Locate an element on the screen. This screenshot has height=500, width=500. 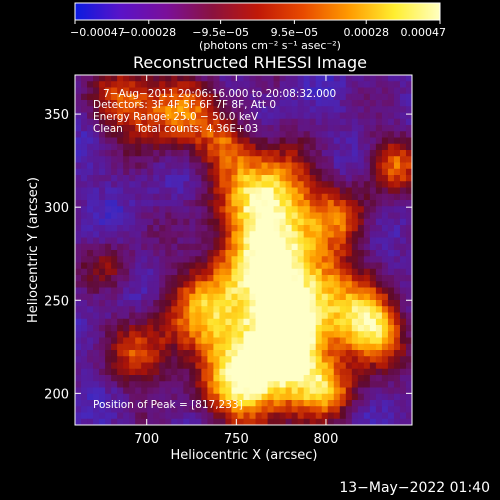
colorbar-tick-label: 0.00047 is located at coordinates (424, 32).